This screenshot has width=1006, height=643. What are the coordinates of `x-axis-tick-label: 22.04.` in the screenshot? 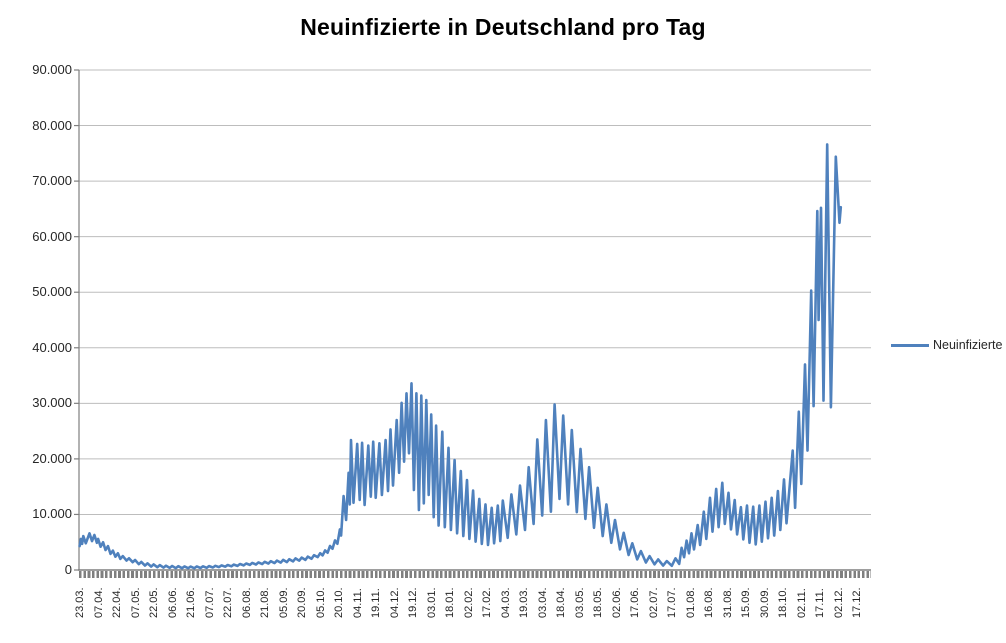 It's located at (117, 602).